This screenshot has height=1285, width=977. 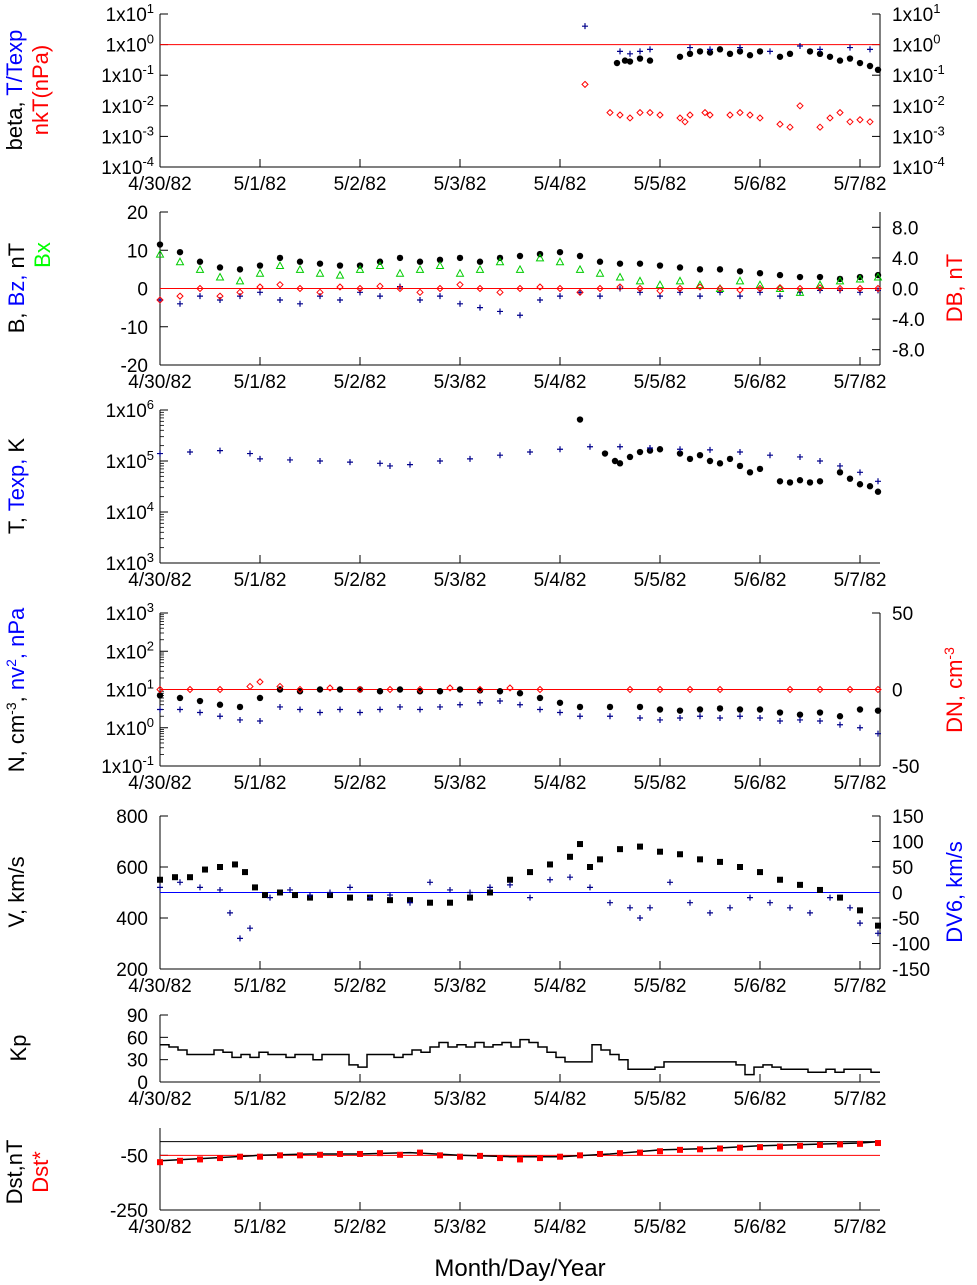 What do you see at coordinates (159, 986) in the screenshot?
I see `velocity-xtick-label: 4/30/82` at bounding box center [159, 986].